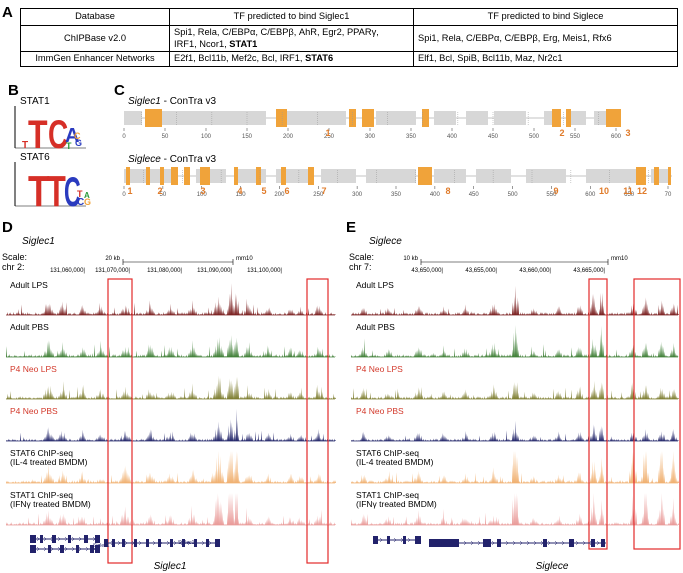 The image size is (683, 573). Describe the element at coordinates (551, 195) in the screenshot. I see `contra-tick-label: 550` at that location.